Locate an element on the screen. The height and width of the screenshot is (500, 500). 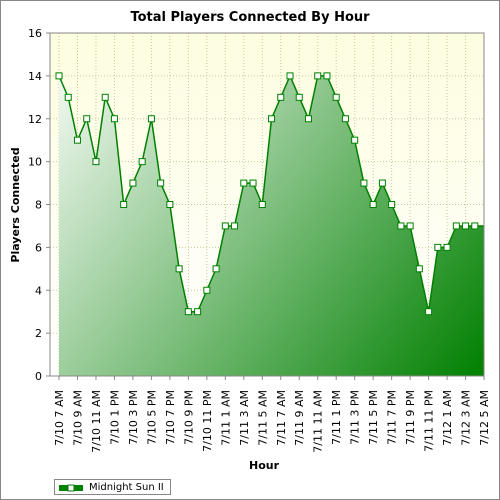
x-tick-label: 7/10 11 PM is located at coordinates (207, 421).